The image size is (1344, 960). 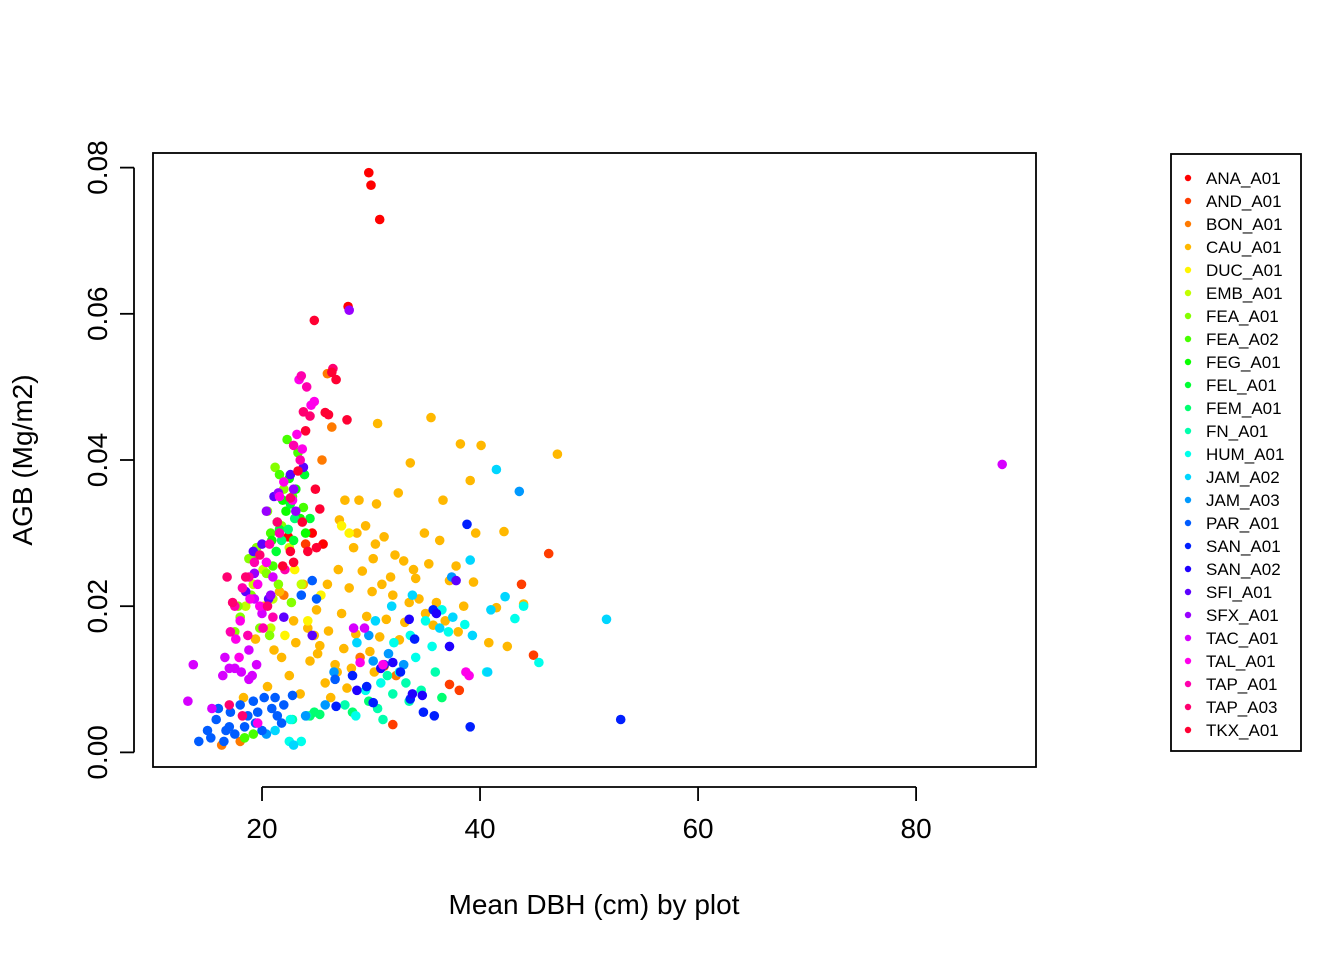 What do you see at coordinates (369, 172) in the screenshot?
I see `data-point-ana-a01` at bounding box center [369, 172].